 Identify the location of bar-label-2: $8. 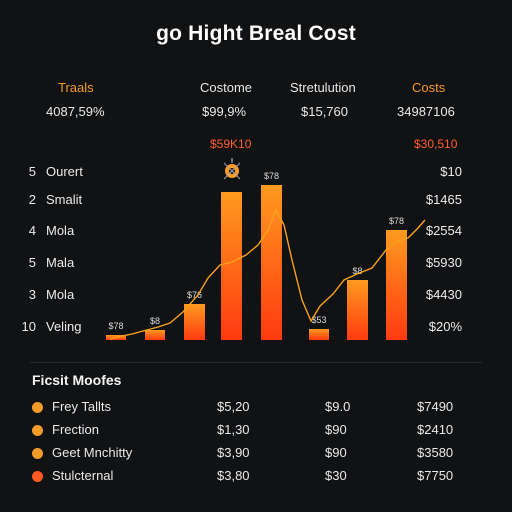
(155, 321).